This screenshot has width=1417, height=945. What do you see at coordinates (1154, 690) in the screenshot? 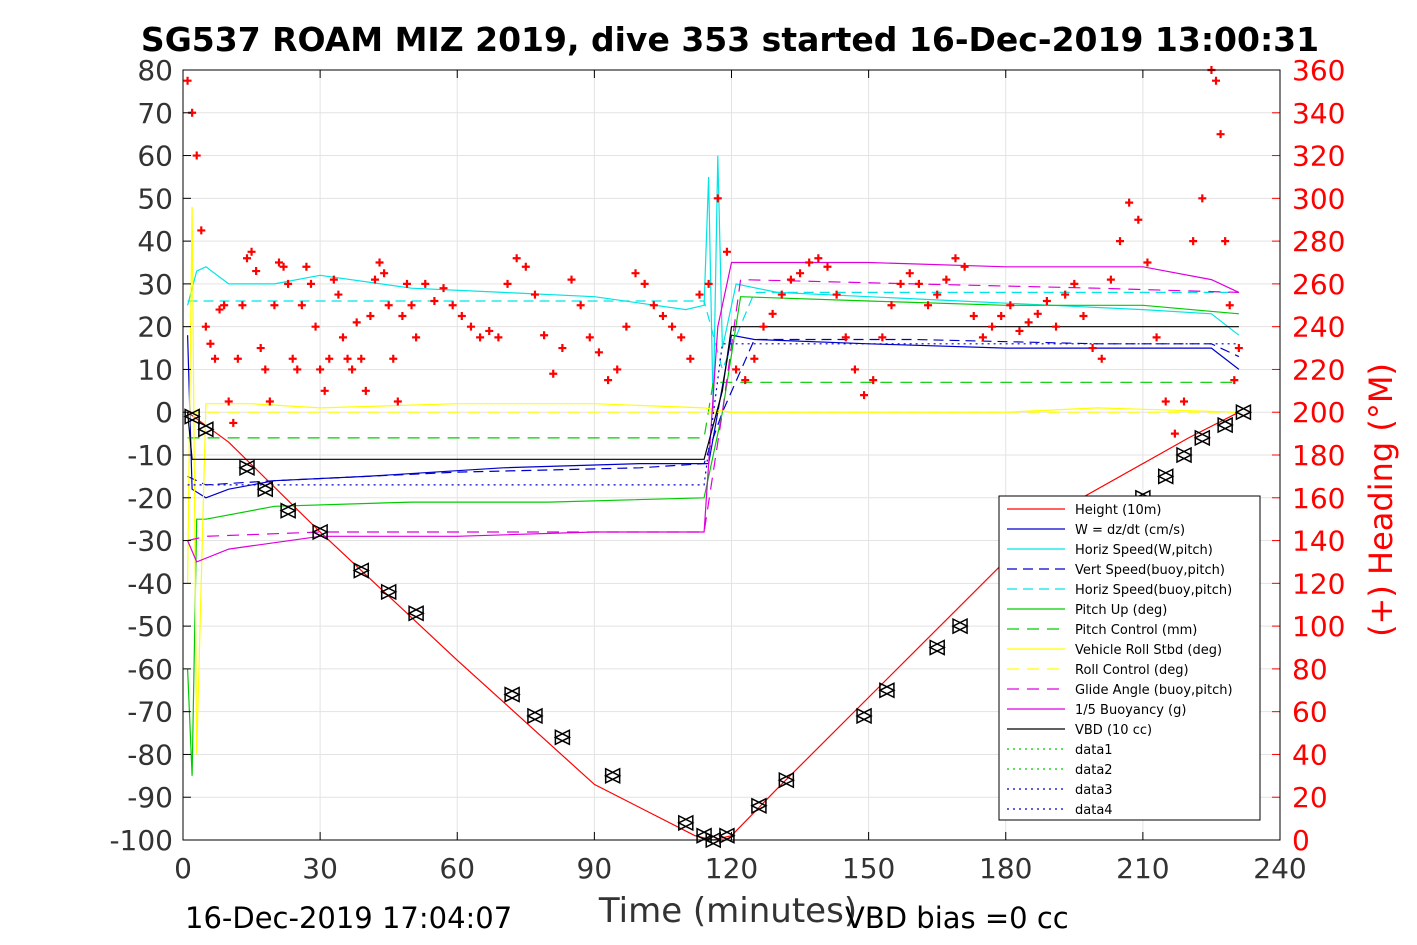
I see `legend-entry-label: Glide Angle (buoy,pitch)` at bounding box center [1154, 690].